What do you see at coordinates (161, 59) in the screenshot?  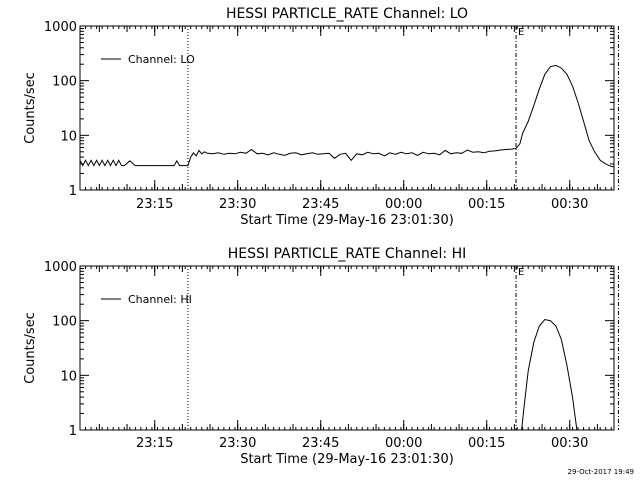 I see `legend-label: Channel: LO` at bounding box center [161, 59].